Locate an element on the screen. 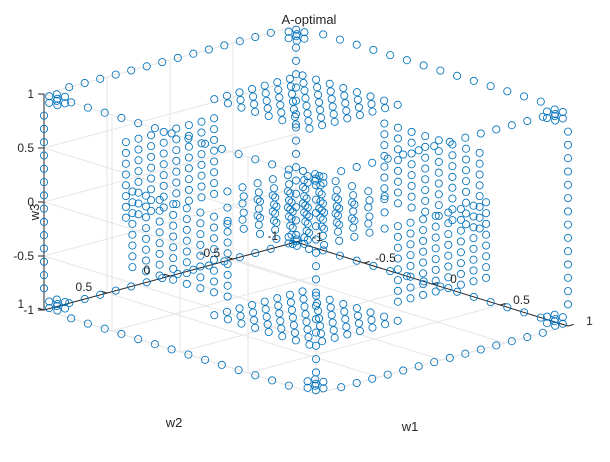 Image resolution: width=610 pixels, height=462 pixels. gridline-wallx-z is located at coordinates (170, 114).